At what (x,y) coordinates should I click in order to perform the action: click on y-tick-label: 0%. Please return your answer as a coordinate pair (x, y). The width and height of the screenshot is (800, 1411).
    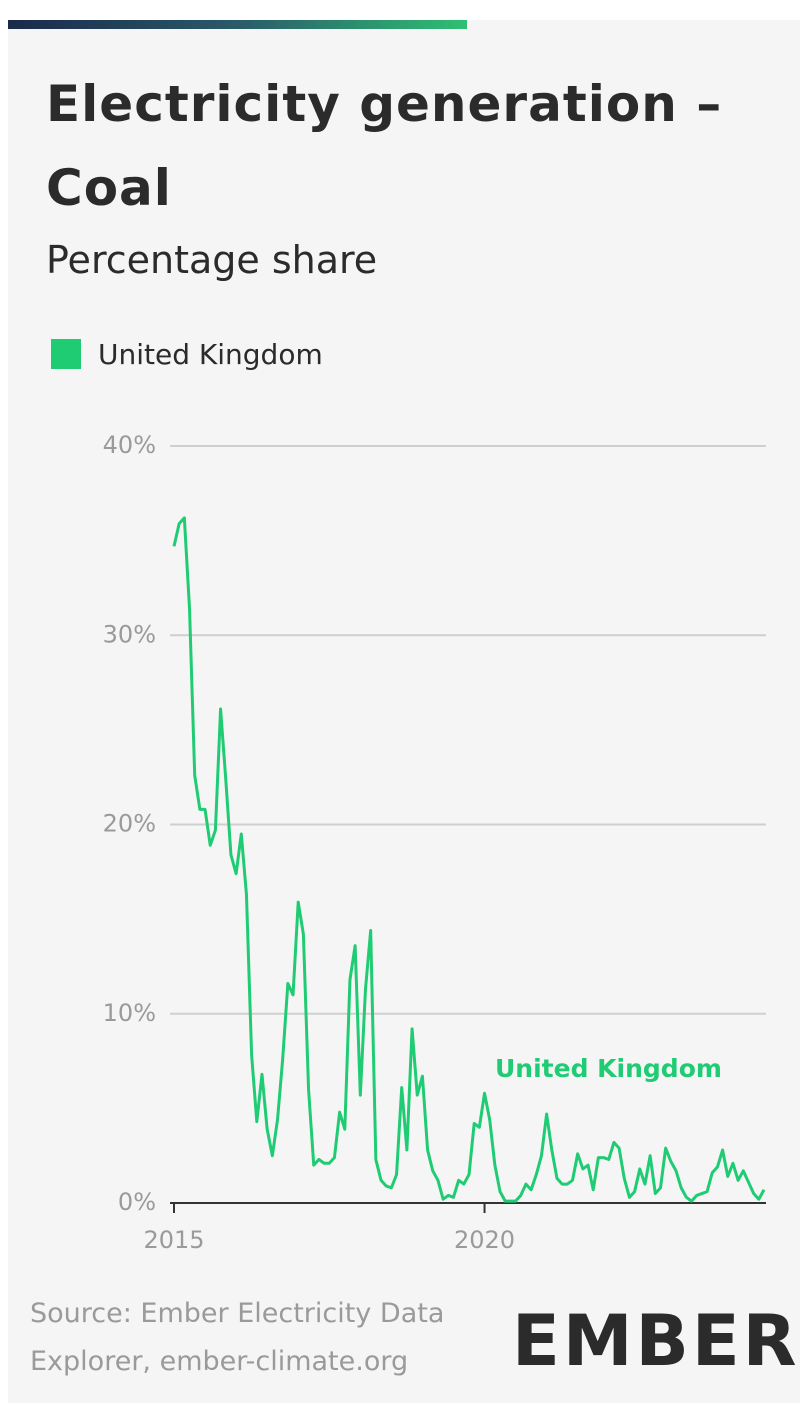
    Looking at the image, I should click on (137, 1202).